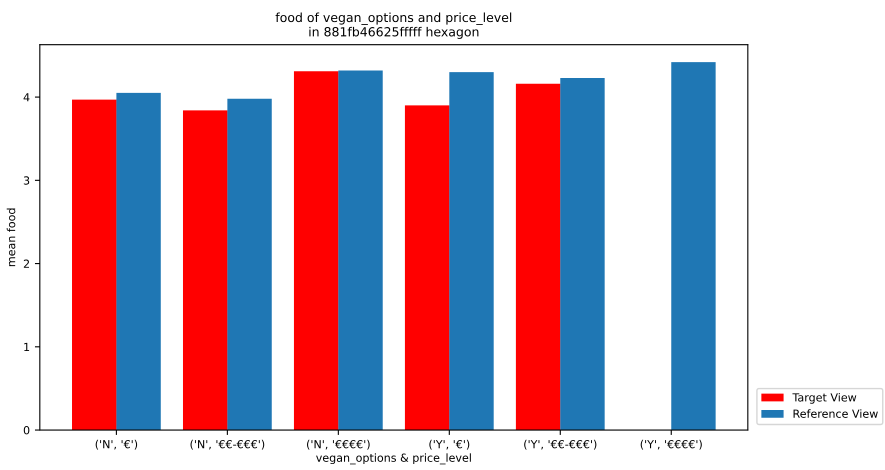 This screenshot has width=885, height=470. Describe the element at coordinates (27, 180) in the screenshot. I see `y-tick-label: 3` at that location.